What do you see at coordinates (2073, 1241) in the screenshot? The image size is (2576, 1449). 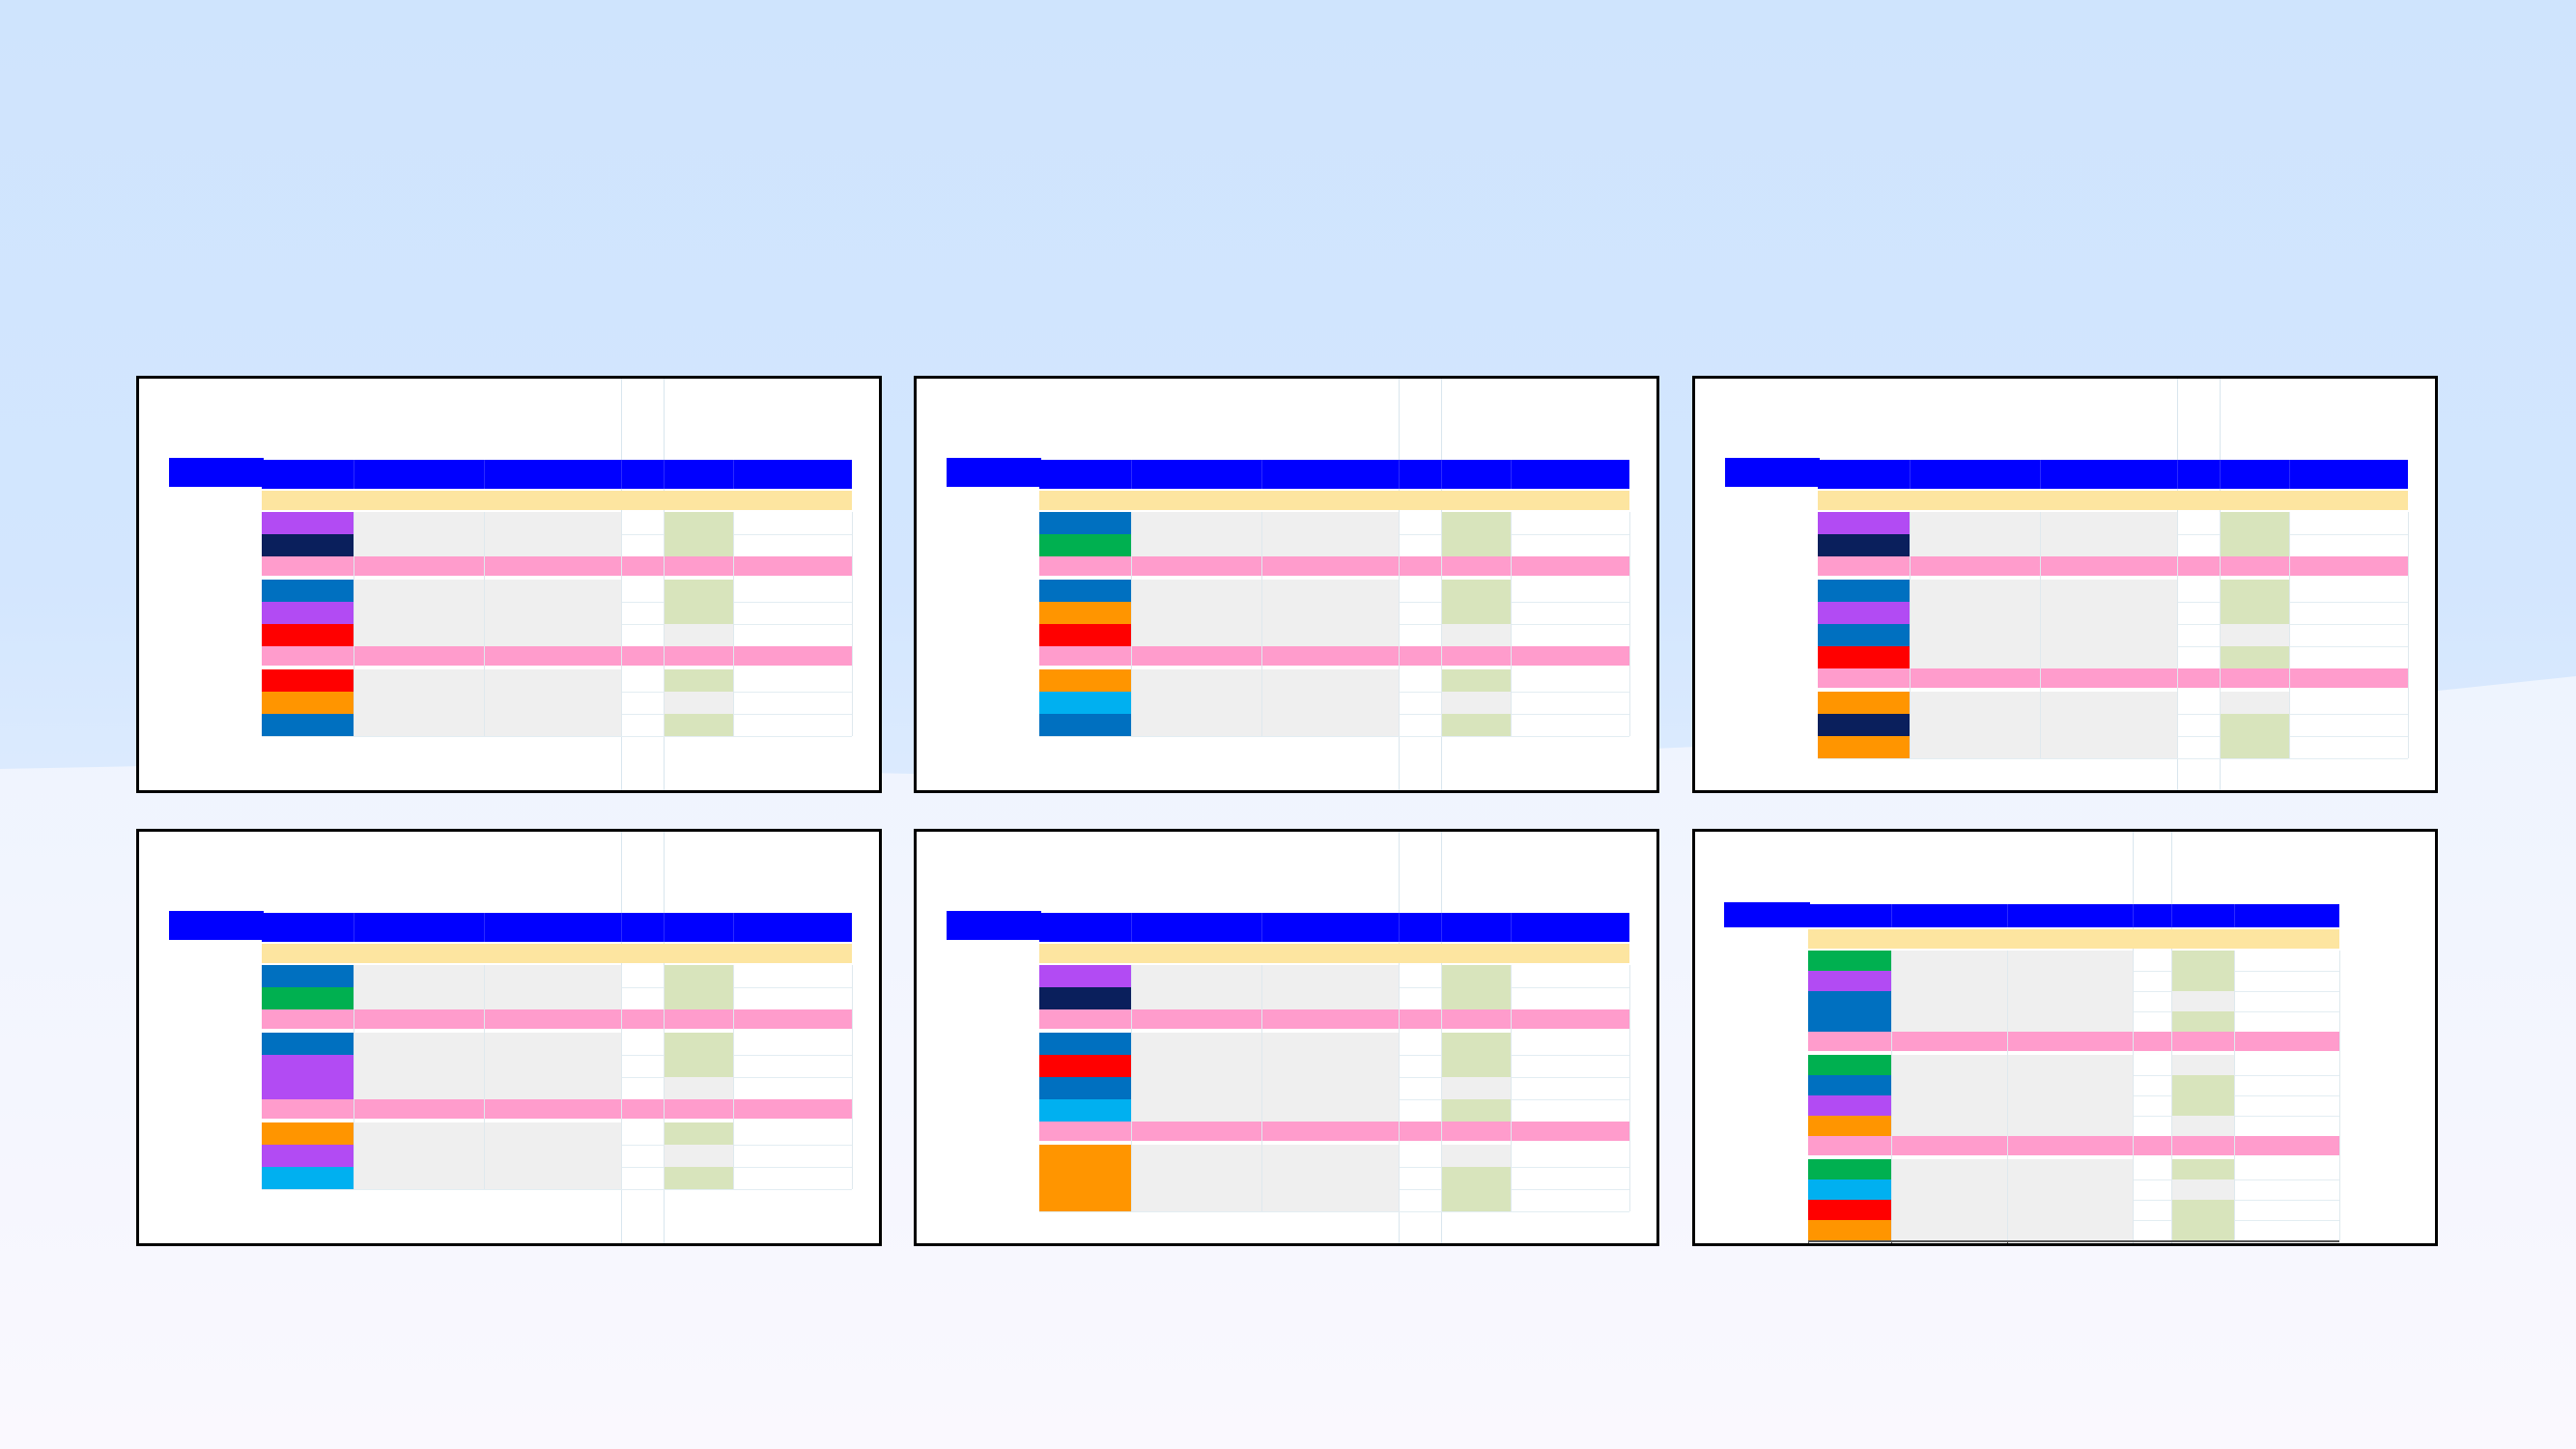 I see `table-bottom-border` at bounding box center [2073, 1241].